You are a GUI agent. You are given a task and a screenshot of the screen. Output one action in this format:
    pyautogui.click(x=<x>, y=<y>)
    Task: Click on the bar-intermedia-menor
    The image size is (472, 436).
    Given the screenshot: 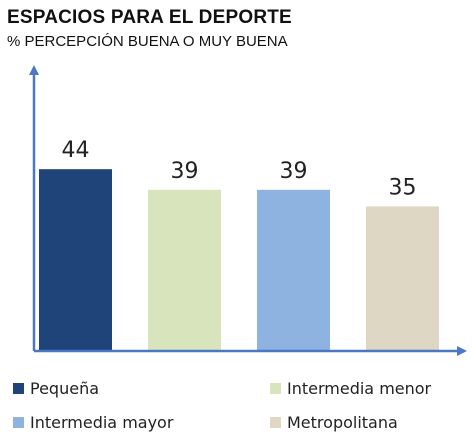 What is the action you would take?
    pyautogui.click(x=184, y=270)
    